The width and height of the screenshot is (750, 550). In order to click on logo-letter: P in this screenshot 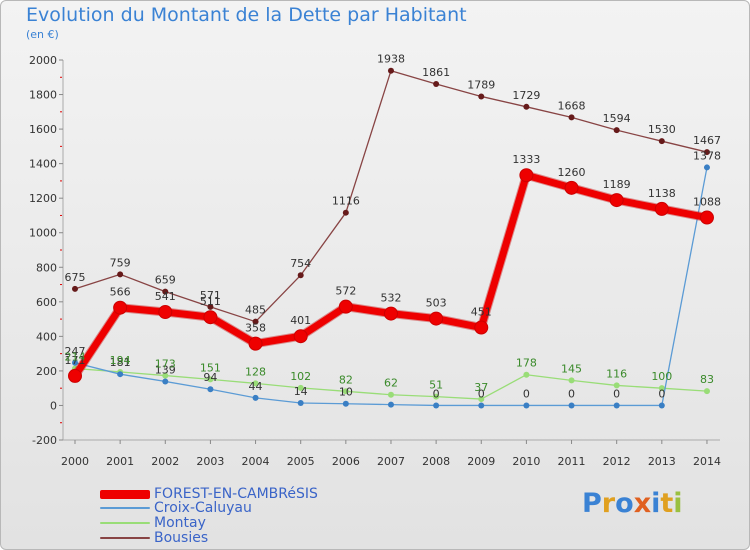, I will do `click(592, 503)`.